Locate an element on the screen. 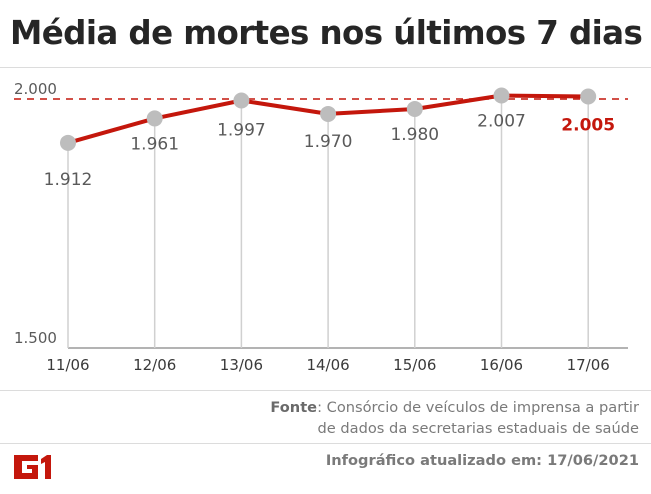  source-divider is located at coordinates (325, 390).